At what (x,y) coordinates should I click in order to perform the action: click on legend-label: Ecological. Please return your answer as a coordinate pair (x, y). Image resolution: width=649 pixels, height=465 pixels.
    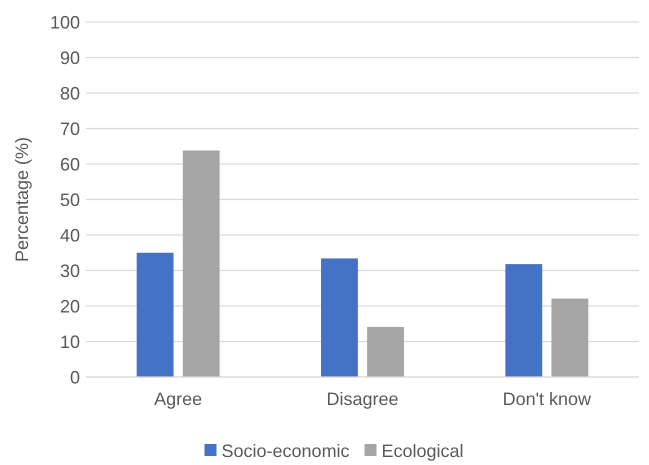
    Looking at the image, I should click on (423, 450).